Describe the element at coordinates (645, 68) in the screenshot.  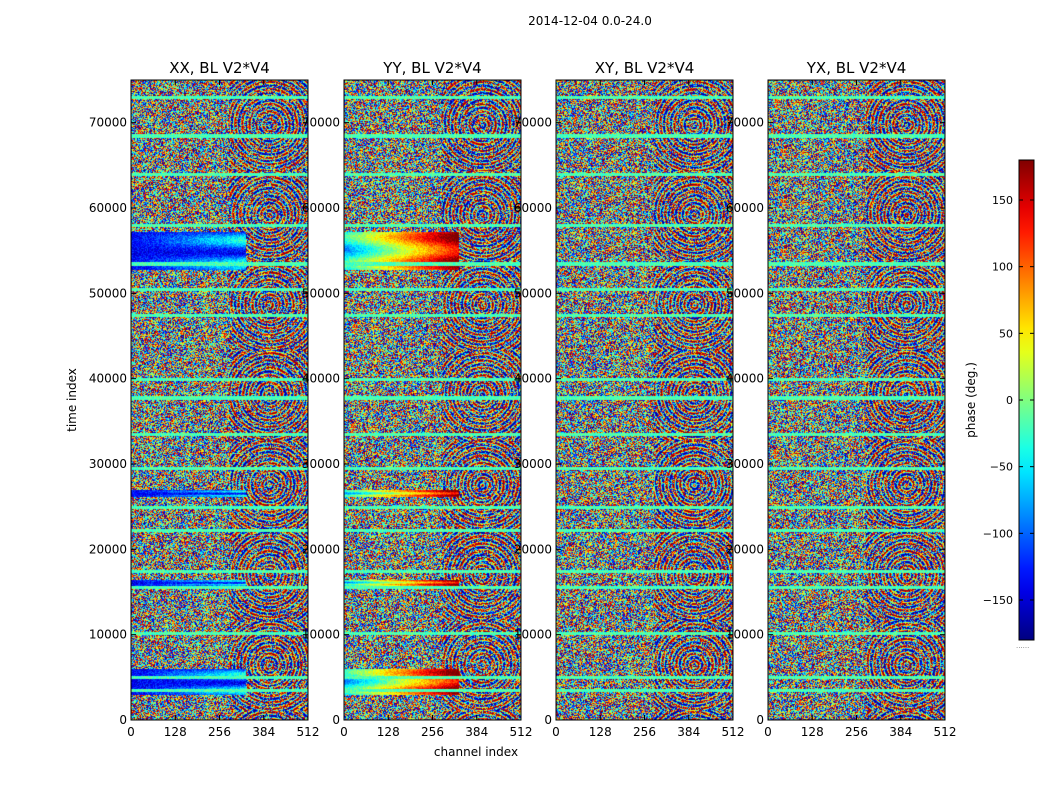
I see `panel-title: XY, BL V2*V4` at that location.